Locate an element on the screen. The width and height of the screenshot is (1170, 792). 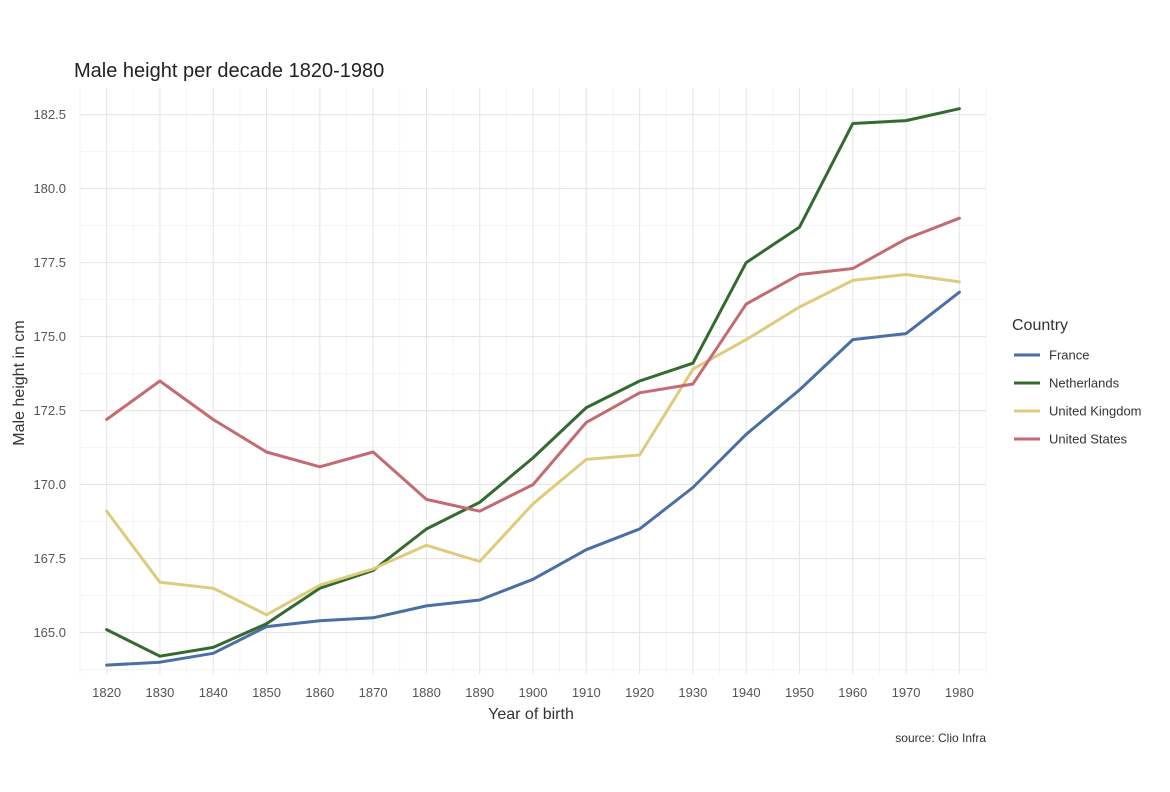
x-tick-label: 1860 is located at coordinates (319, 692).